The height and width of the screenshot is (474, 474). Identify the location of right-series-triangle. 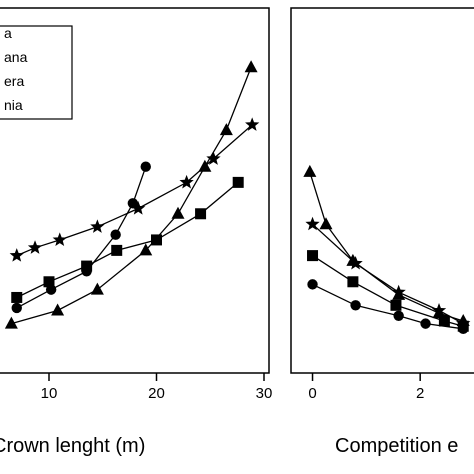
(386, 245).